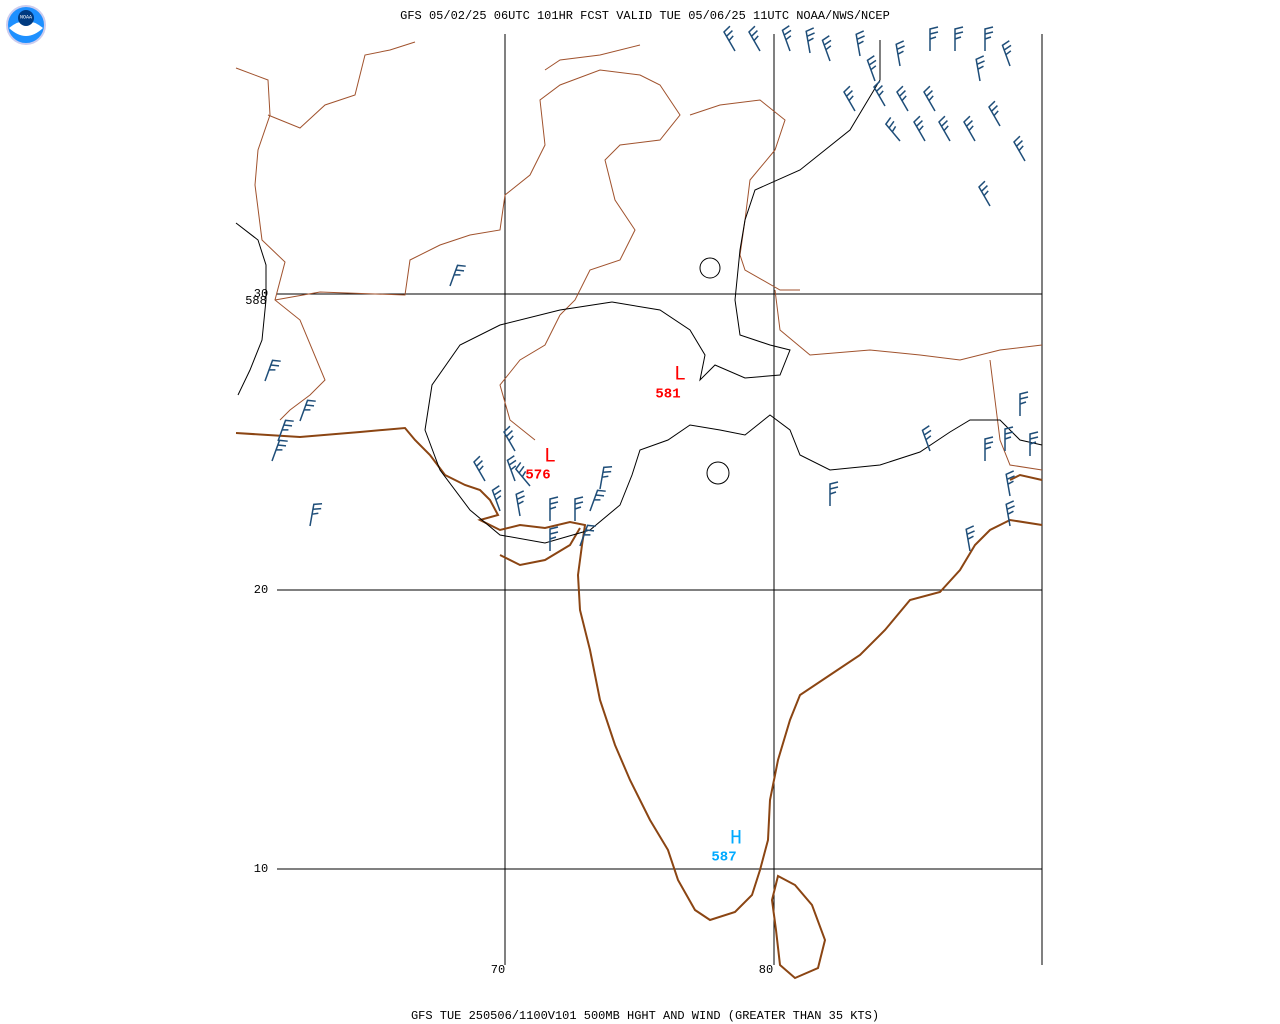 This screenshot has height=1024, width=1280. What do you see at coordinates (736, 838) in the screenshot?
I see `high-symbol: H` at bounding box center [736, 838].